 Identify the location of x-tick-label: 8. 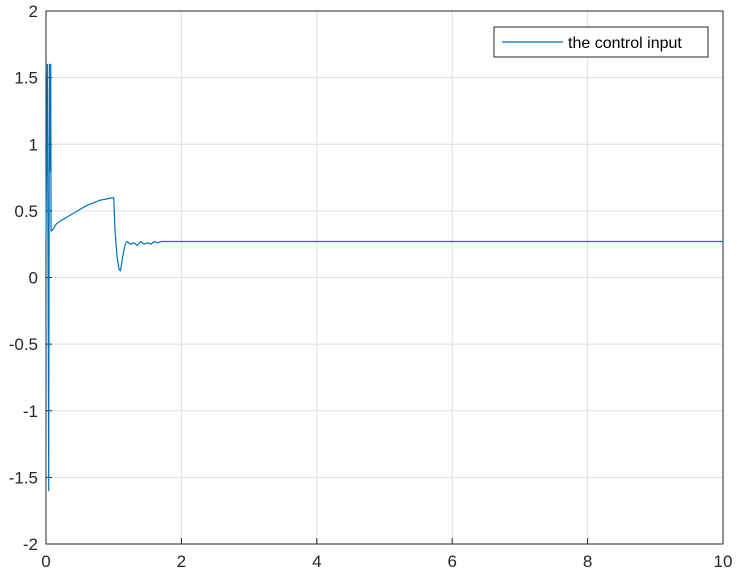
(587, 561).